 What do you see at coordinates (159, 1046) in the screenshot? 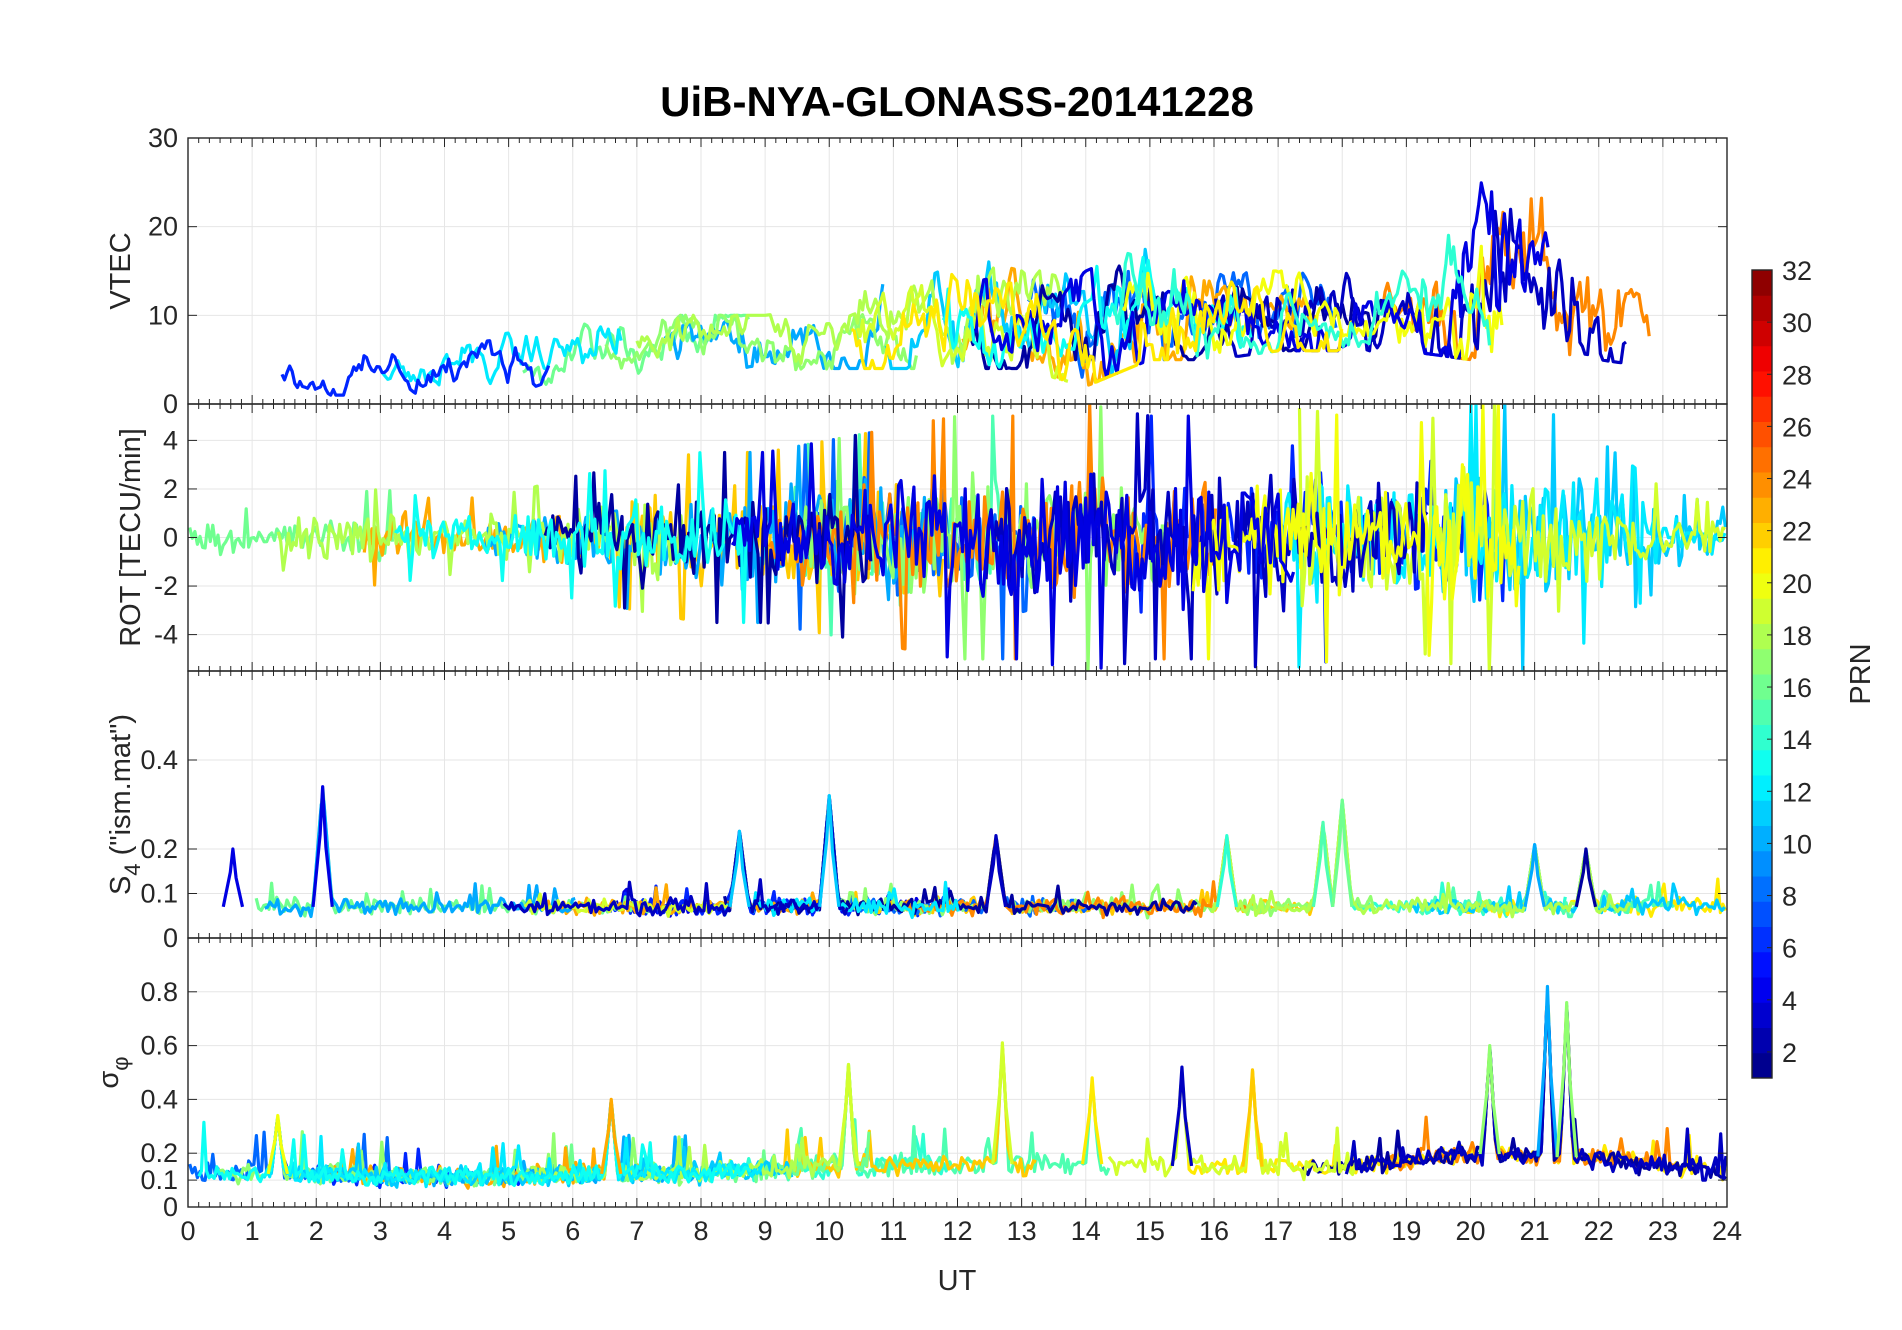
I see `sigma_phi-y-tick-label: 0.6` at bounding box center [159, 1046].